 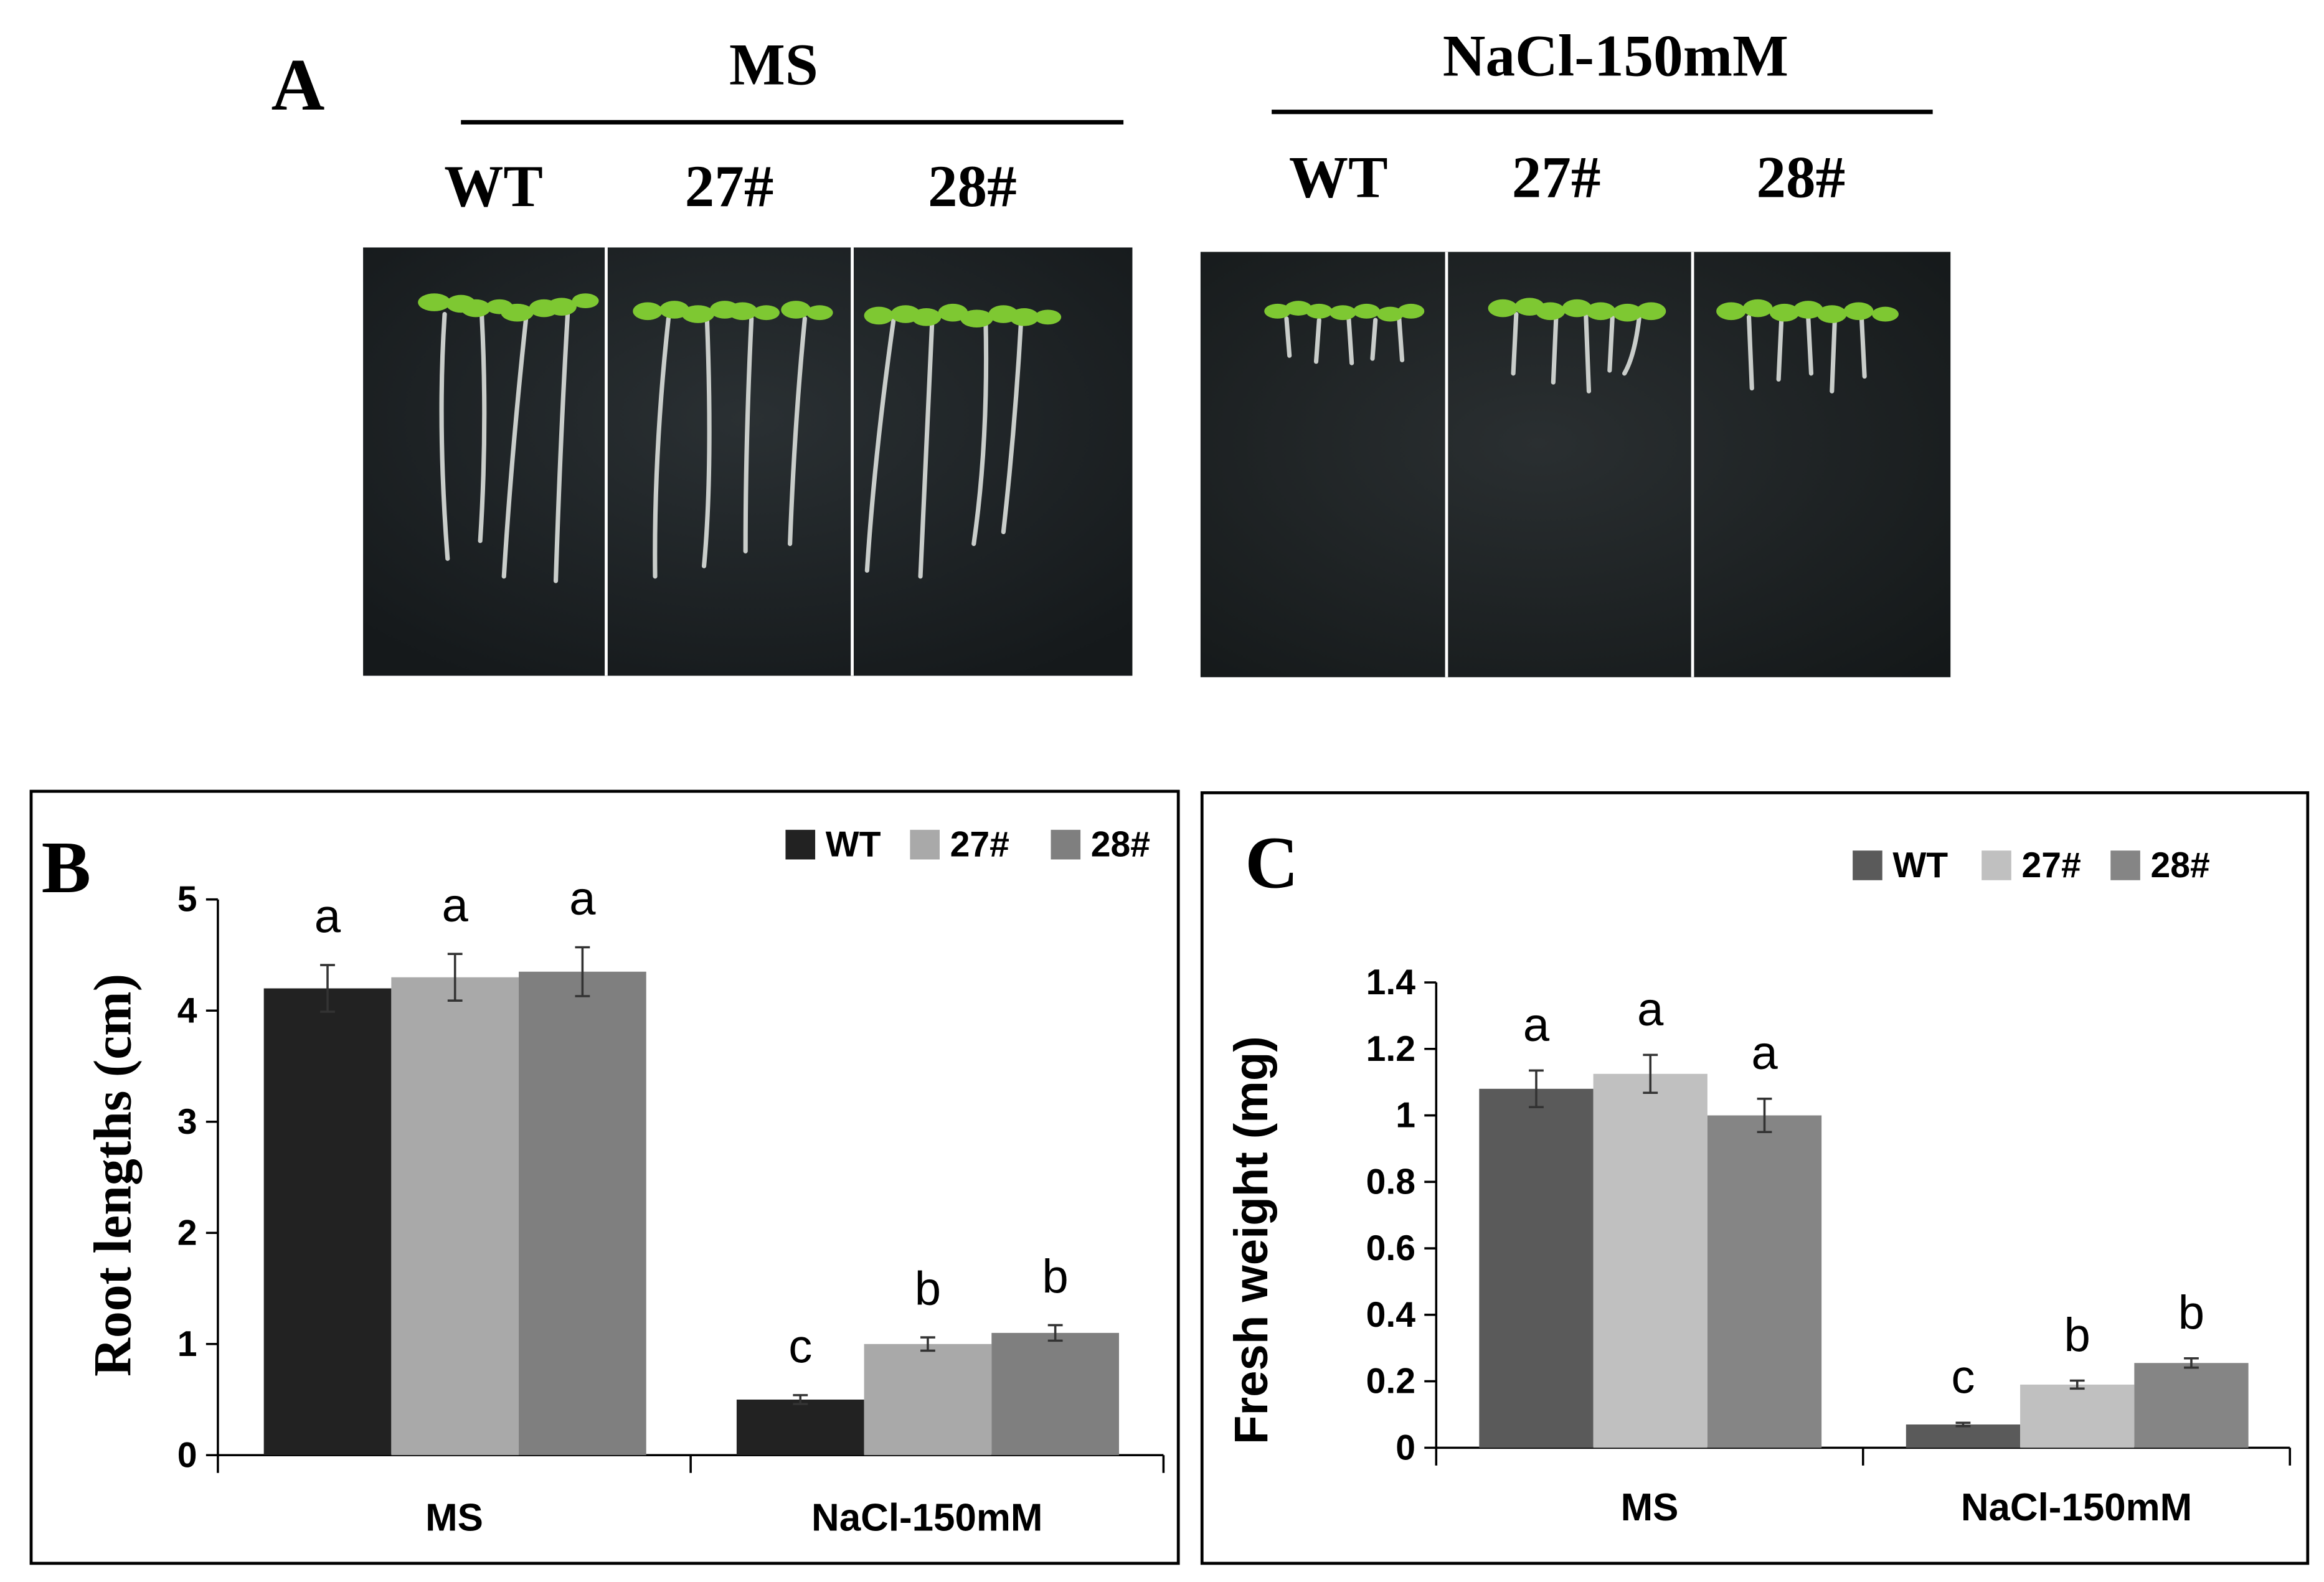 I want to click on panel-c-y-tick-label: 0.6, so click(x=1390, y=1248).